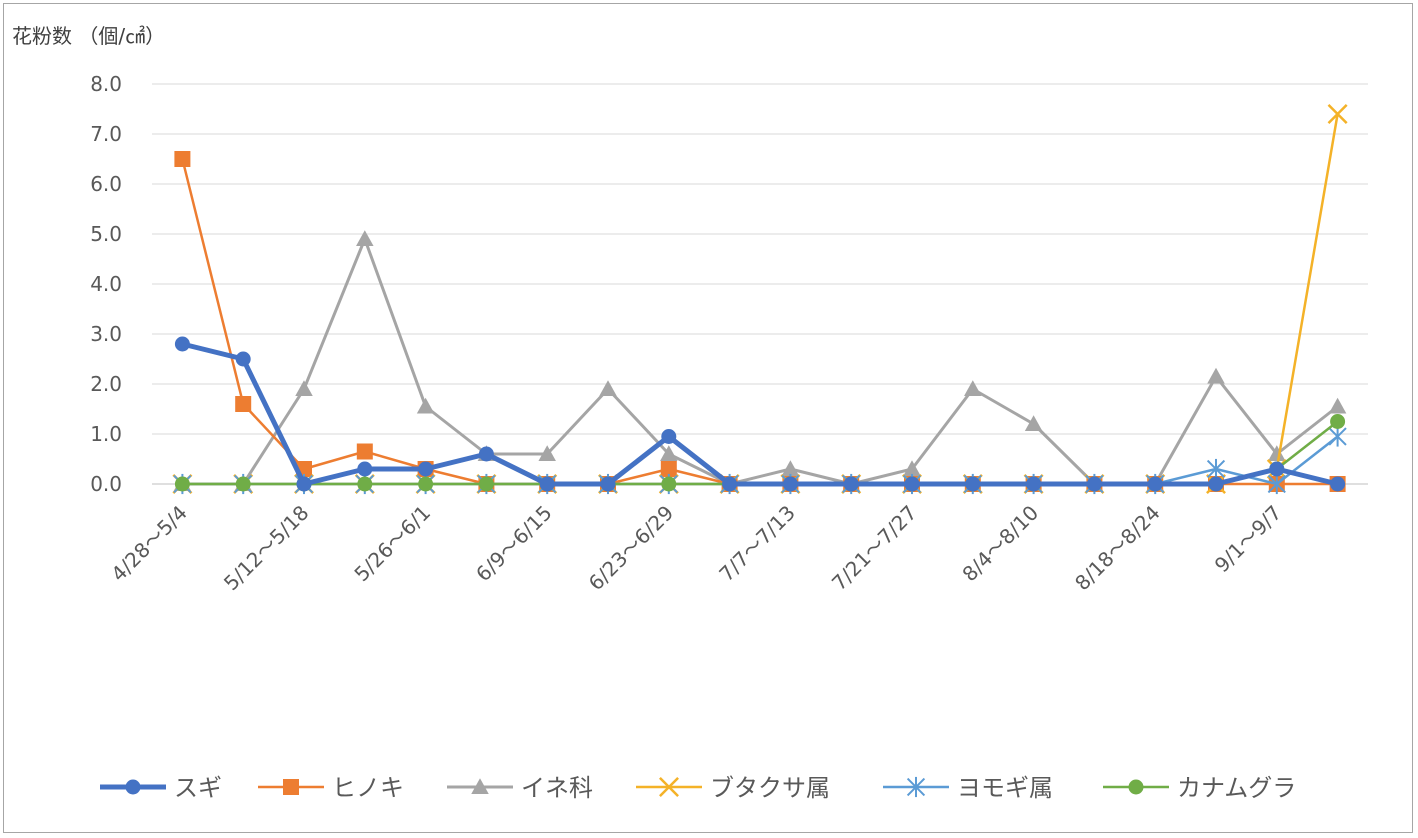 The image size is (1418, 838). I want to click on legend-label: ヨモギ属, so click(1005, 788).